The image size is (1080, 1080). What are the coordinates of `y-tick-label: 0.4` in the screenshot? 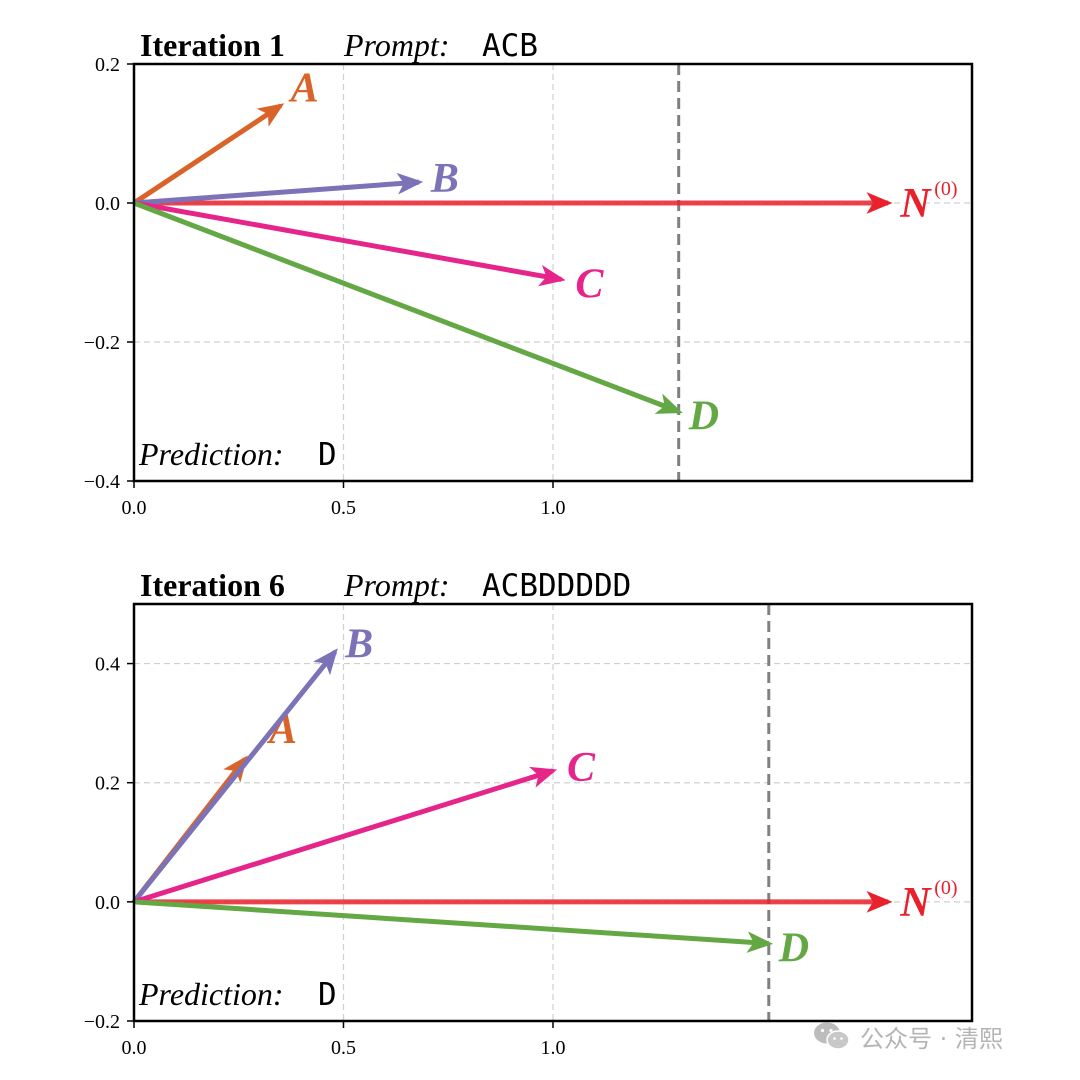 It's located at (107, 665).